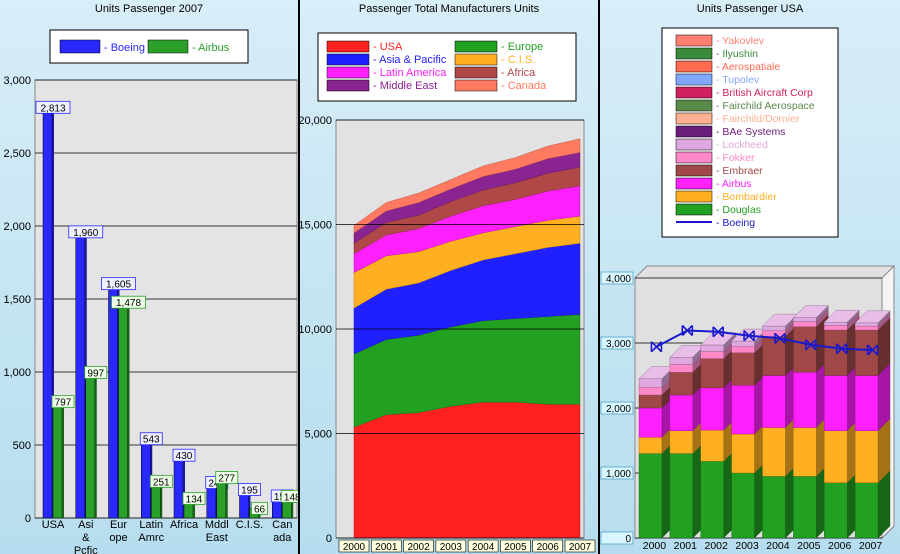 This screenshot has height=554, width=900. What do you see at coordinates (618, 279) in the screenshot?
I see `y-tick-label: 4,000` at bounding box center [618, 279].